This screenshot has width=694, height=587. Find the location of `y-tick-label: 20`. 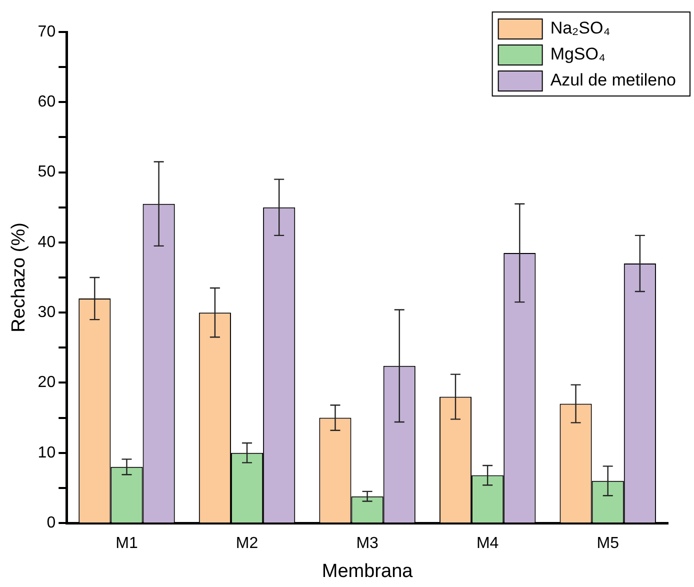

y-tick-label: 20 is located at coordinates (47, 383).